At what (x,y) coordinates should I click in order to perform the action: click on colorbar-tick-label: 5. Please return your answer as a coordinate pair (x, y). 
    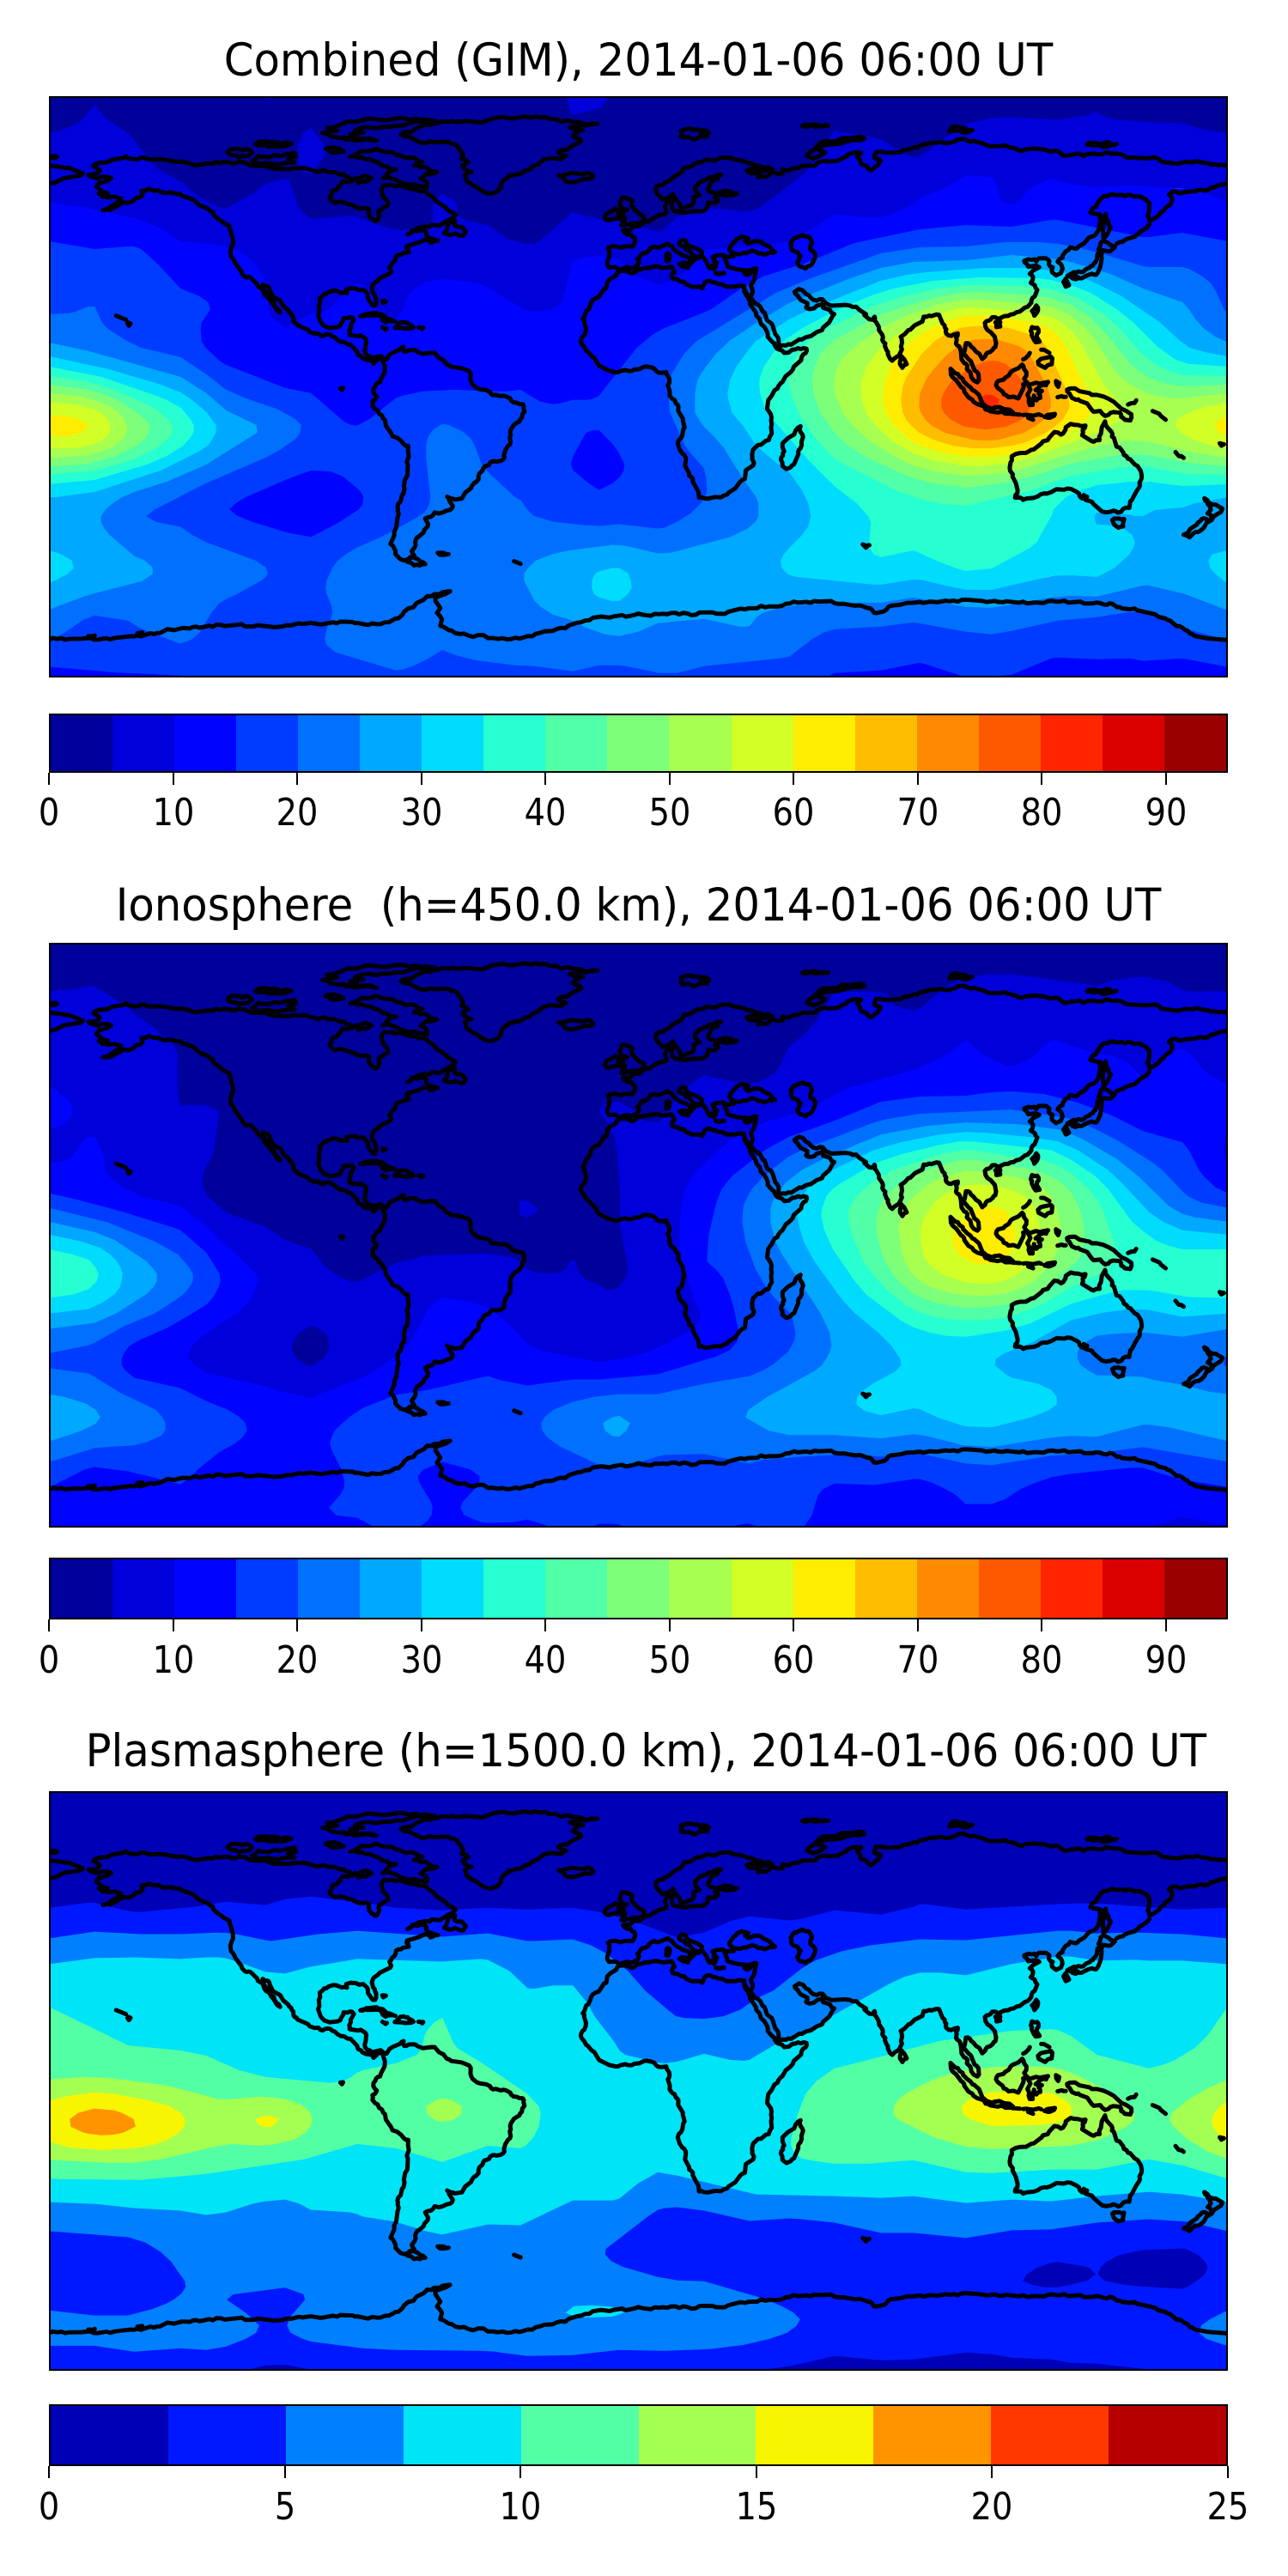
    Looking at the image, I should click on (284, 2507).